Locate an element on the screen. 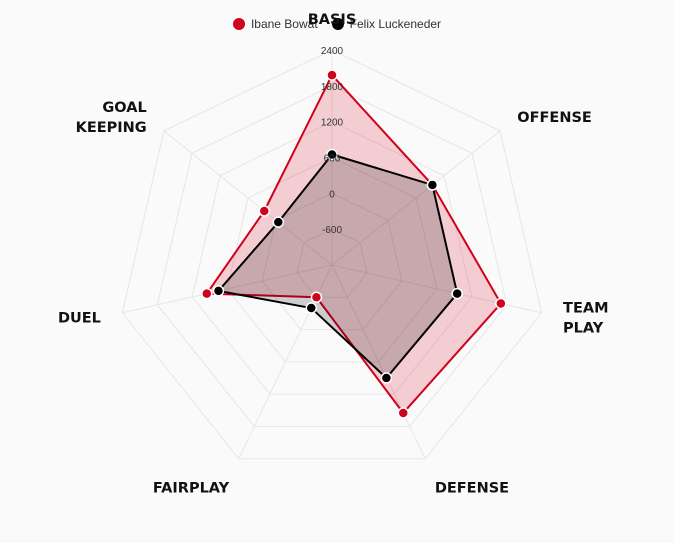 This screenshot has height=543, width=674. tick-label: 2400 is located at coordinates (332, 51).